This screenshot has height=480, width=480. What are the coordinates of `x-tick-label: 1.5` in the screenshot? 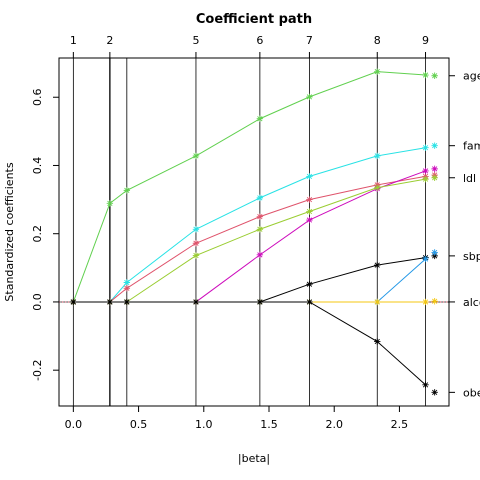 It's located at (269, 424).